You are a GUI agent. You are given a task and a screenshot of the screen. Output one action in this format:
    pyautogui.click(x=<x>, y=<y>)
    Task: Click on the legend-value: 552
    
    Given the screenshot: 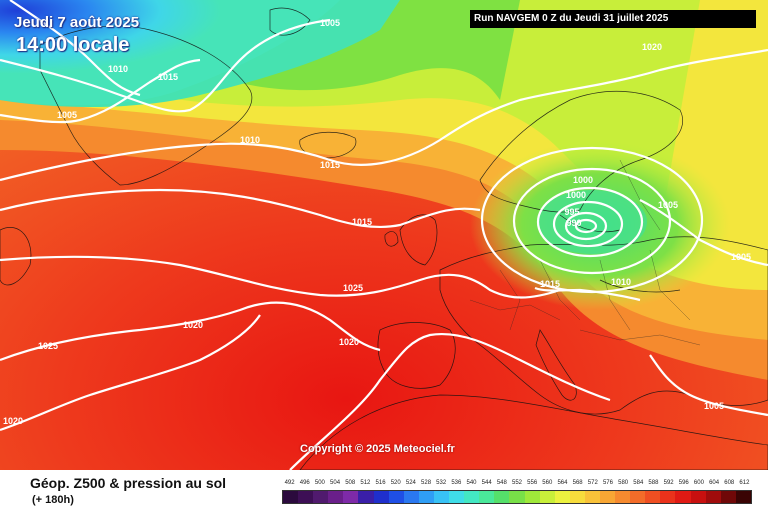 What is the action you would take?
    pyautogui.click(x=517, y=483)
    